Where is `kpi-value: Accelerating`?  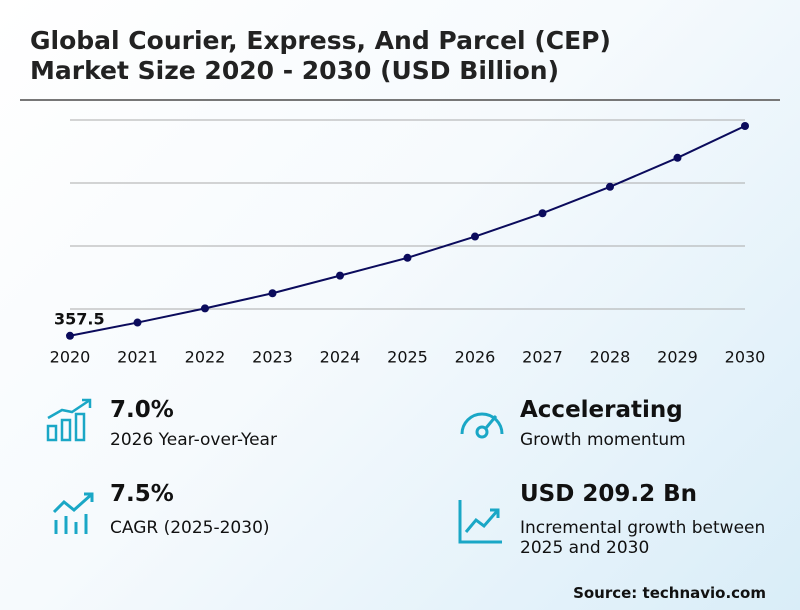
kpi-value: Accelerating is located at coordinates (601, 410).